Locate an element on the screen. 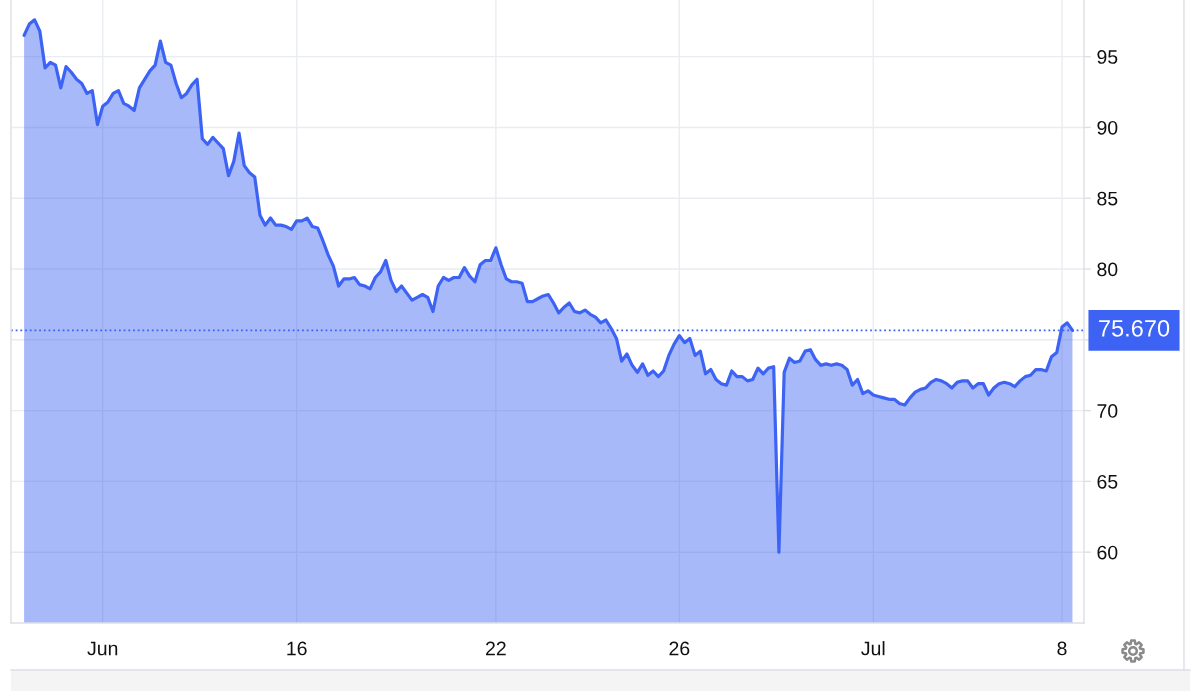 The height and width of the screenshot is (691, 1200). x-tick-label: Jul is located at coordinates (873, 648).